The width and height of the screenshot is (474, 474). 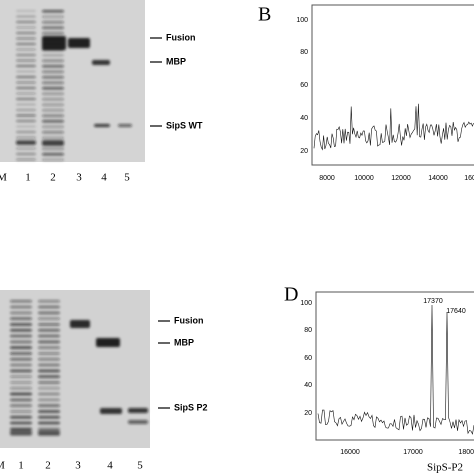 What do you see at coordinates (327, 178) in the screenshot?
I see `x-tick-label: 8000` at bounding box center [327, 178].